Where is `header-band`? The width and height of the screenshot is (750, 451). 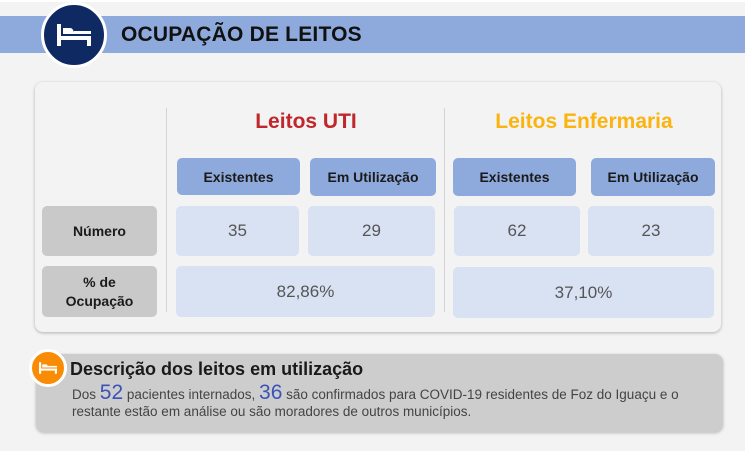
header-band is located at coordinates (372, 34).